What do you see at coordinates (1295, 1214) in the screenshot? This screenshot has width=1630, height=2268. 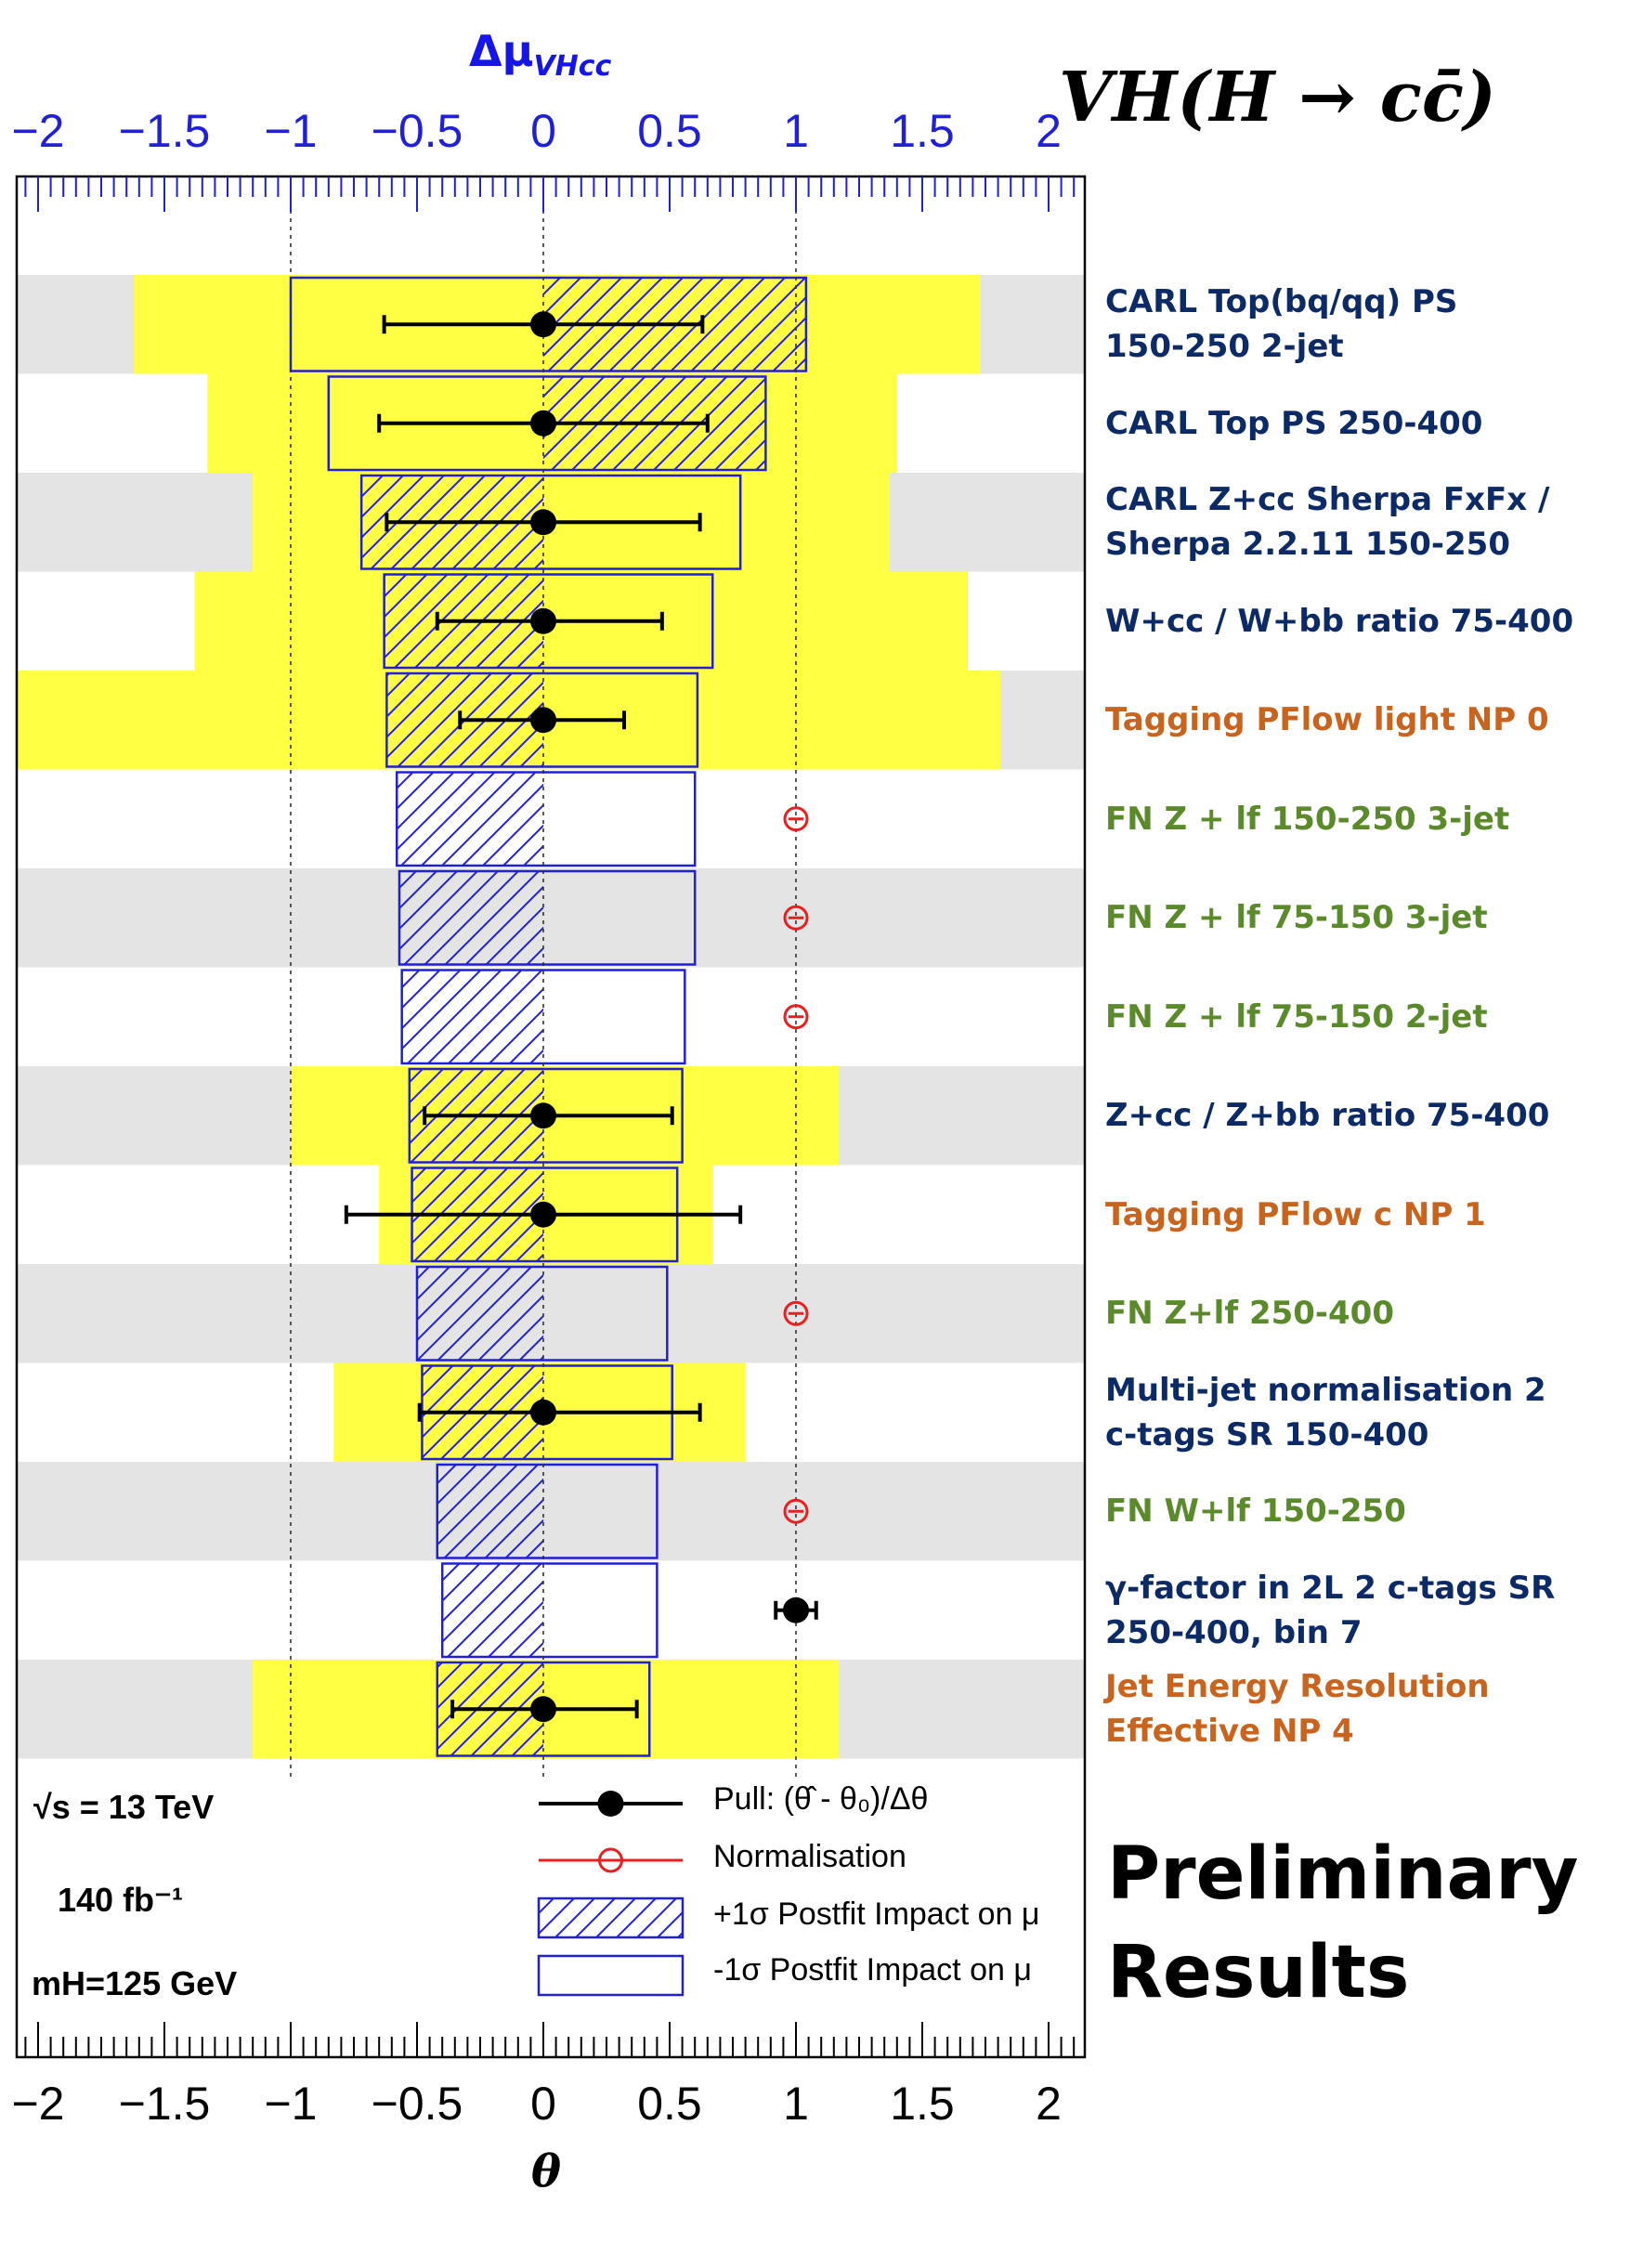 I see `parameter-label-9: Tagging PFlow c NP 1` at bounding box center [1295, 1214].